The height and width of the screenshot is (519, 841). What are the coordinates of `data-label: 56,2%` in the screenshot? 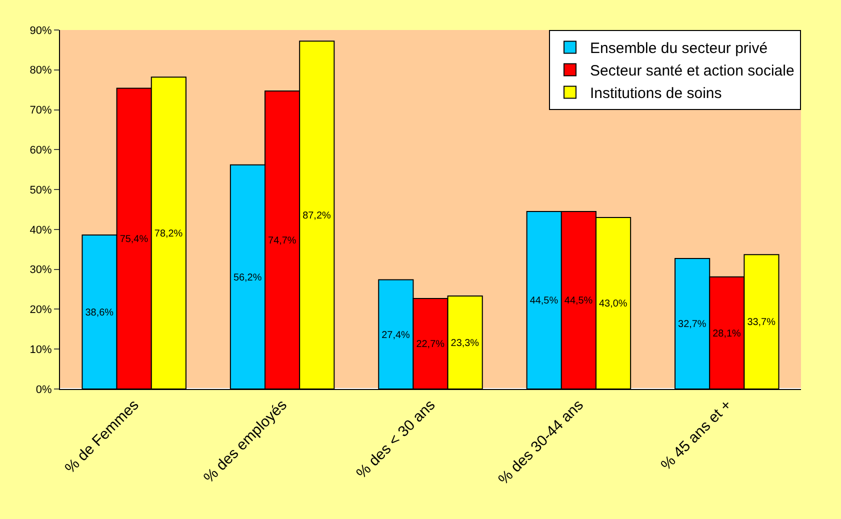 It's located at (247, 278).